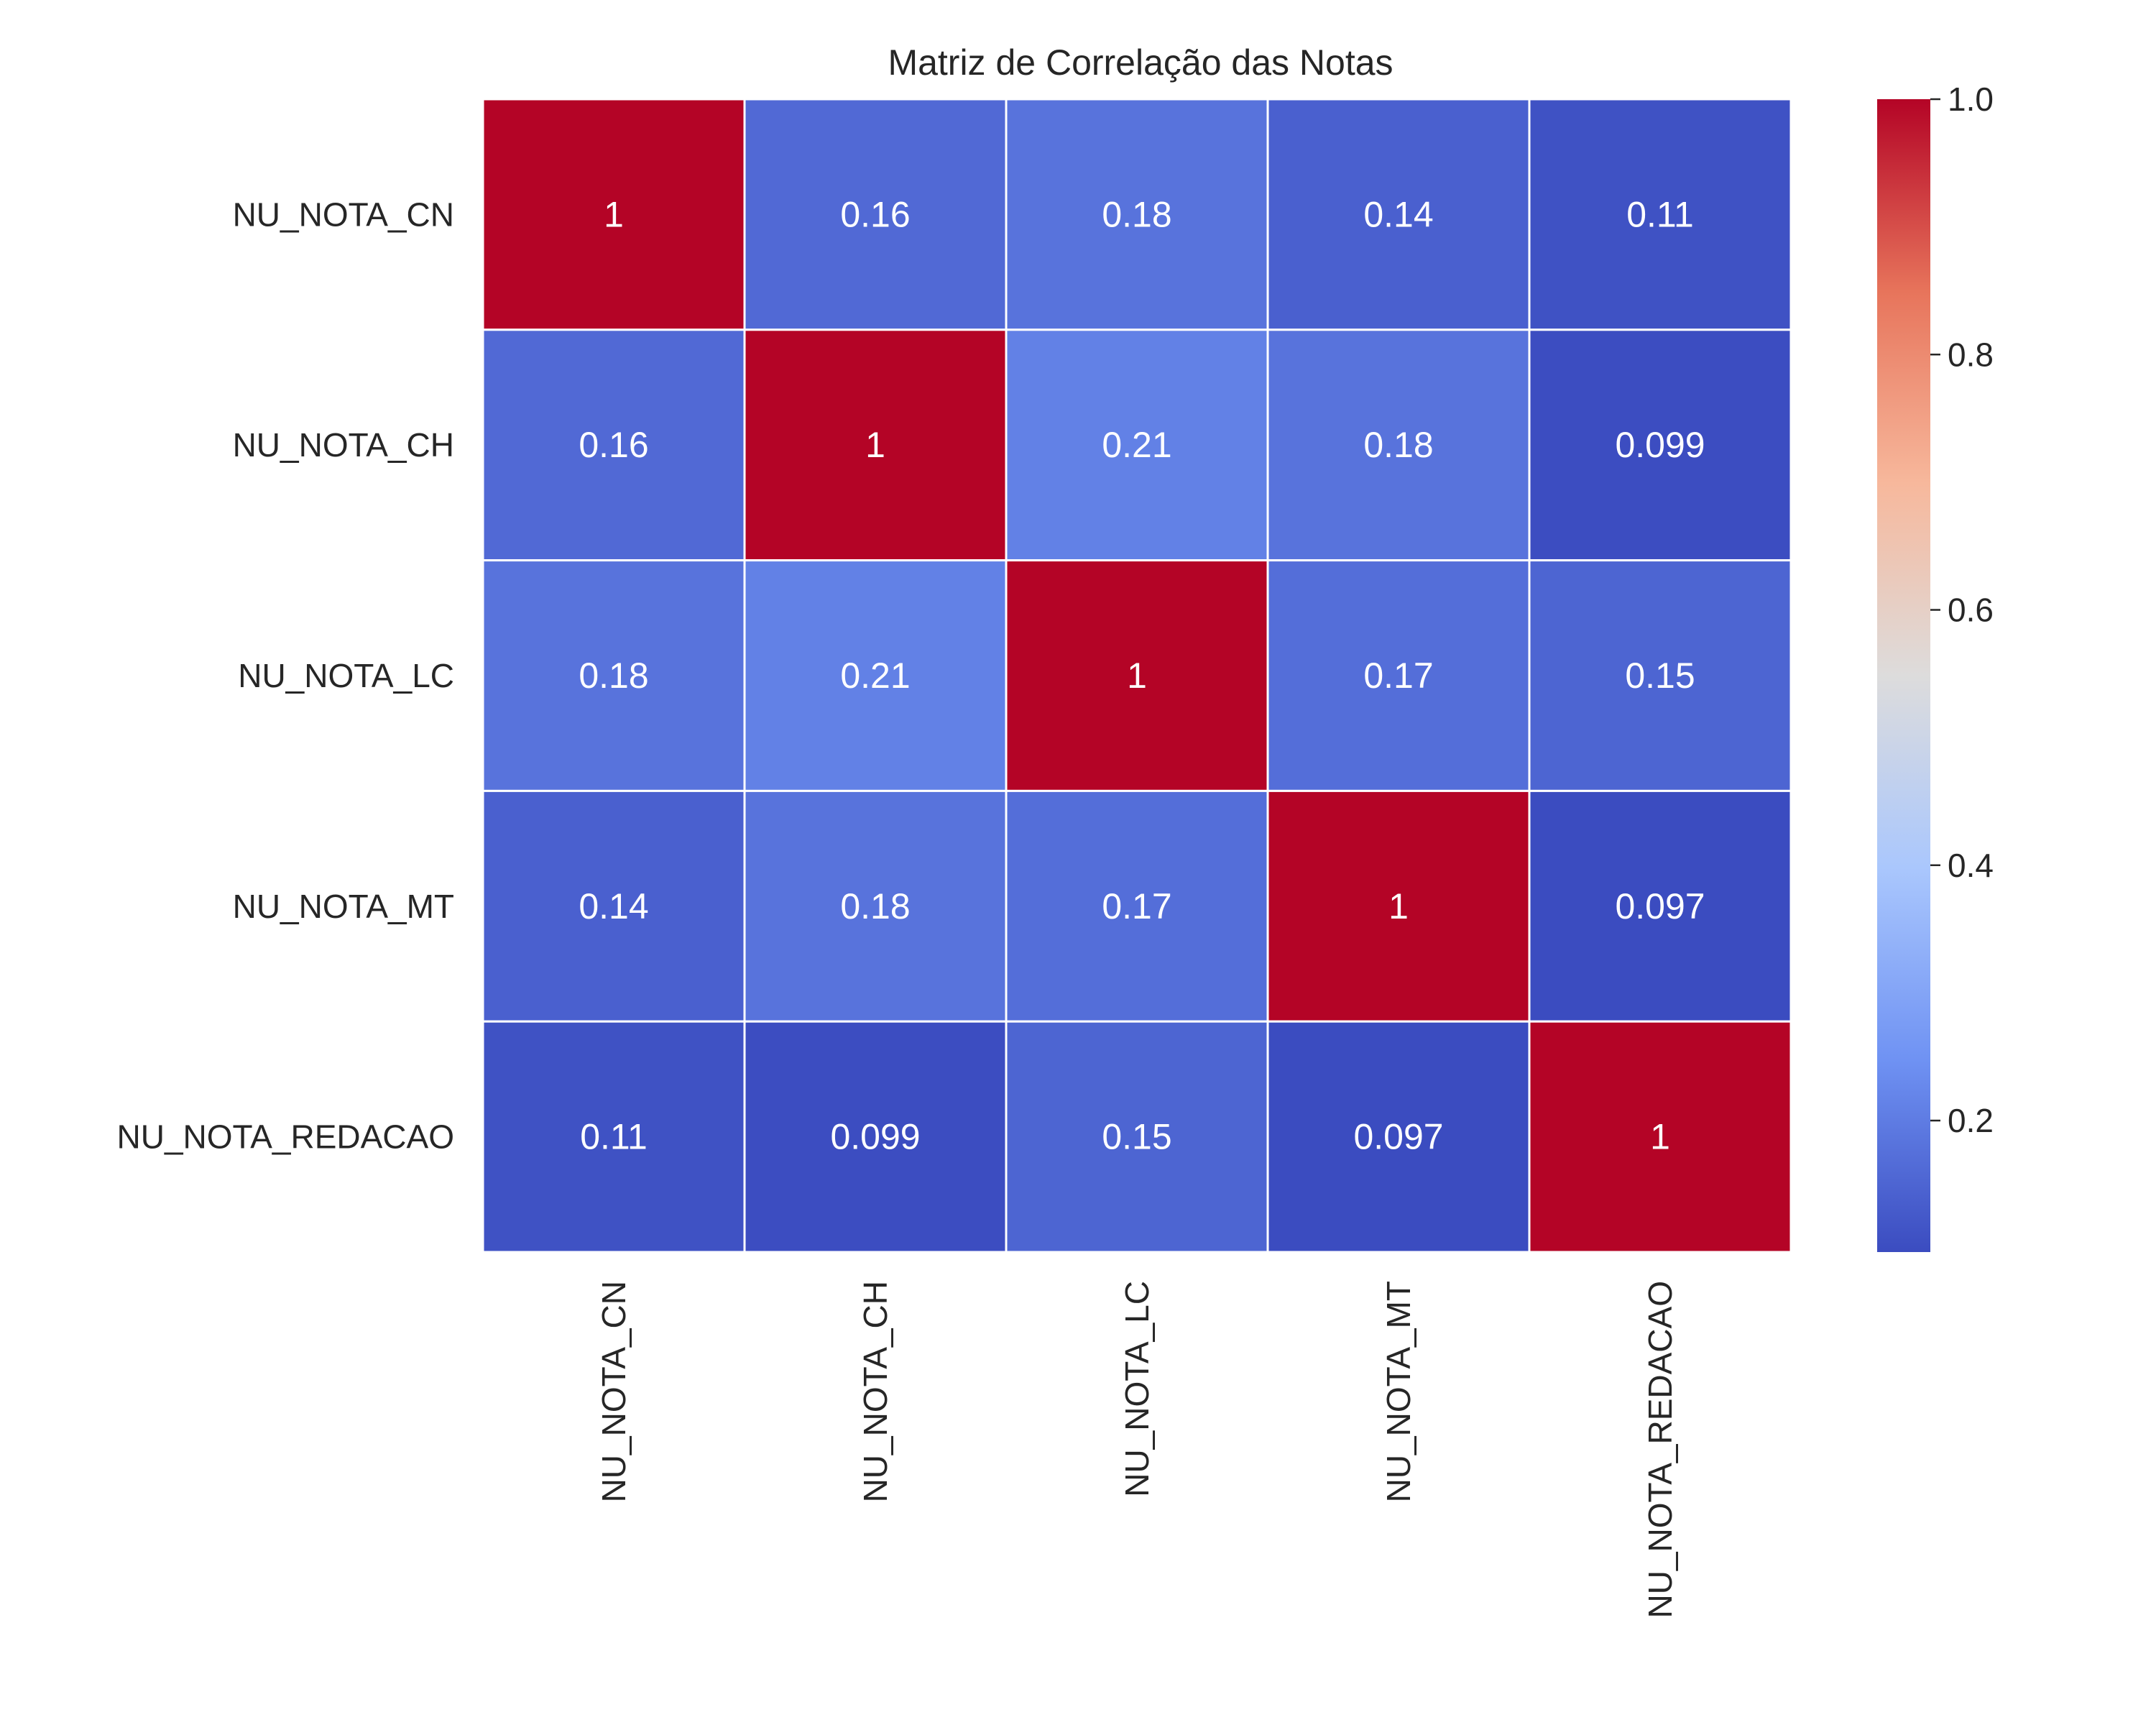  Describe the element at coordinates (346, 675) in the screenshot. I see `y-tick-label: NU_NOTA_LC` at that location.